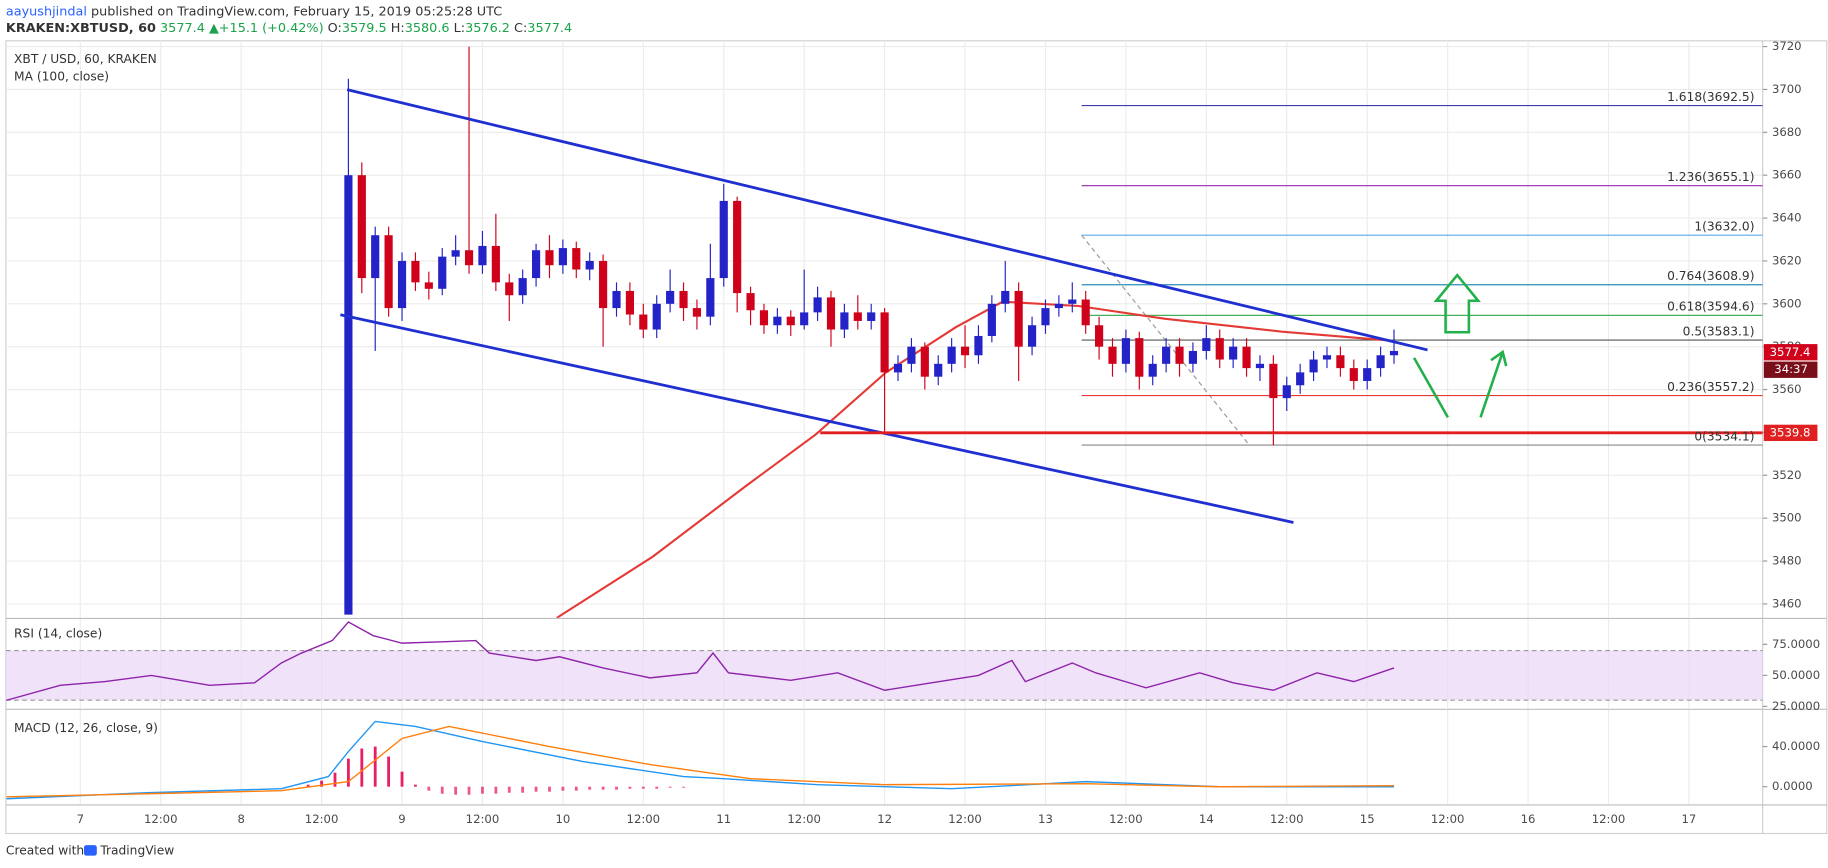 The width and height of the screenshot is (1828, 868). Describe the element at coordinates (1457, 303) in the screenshot. I see `big-up-arrow` at that location.